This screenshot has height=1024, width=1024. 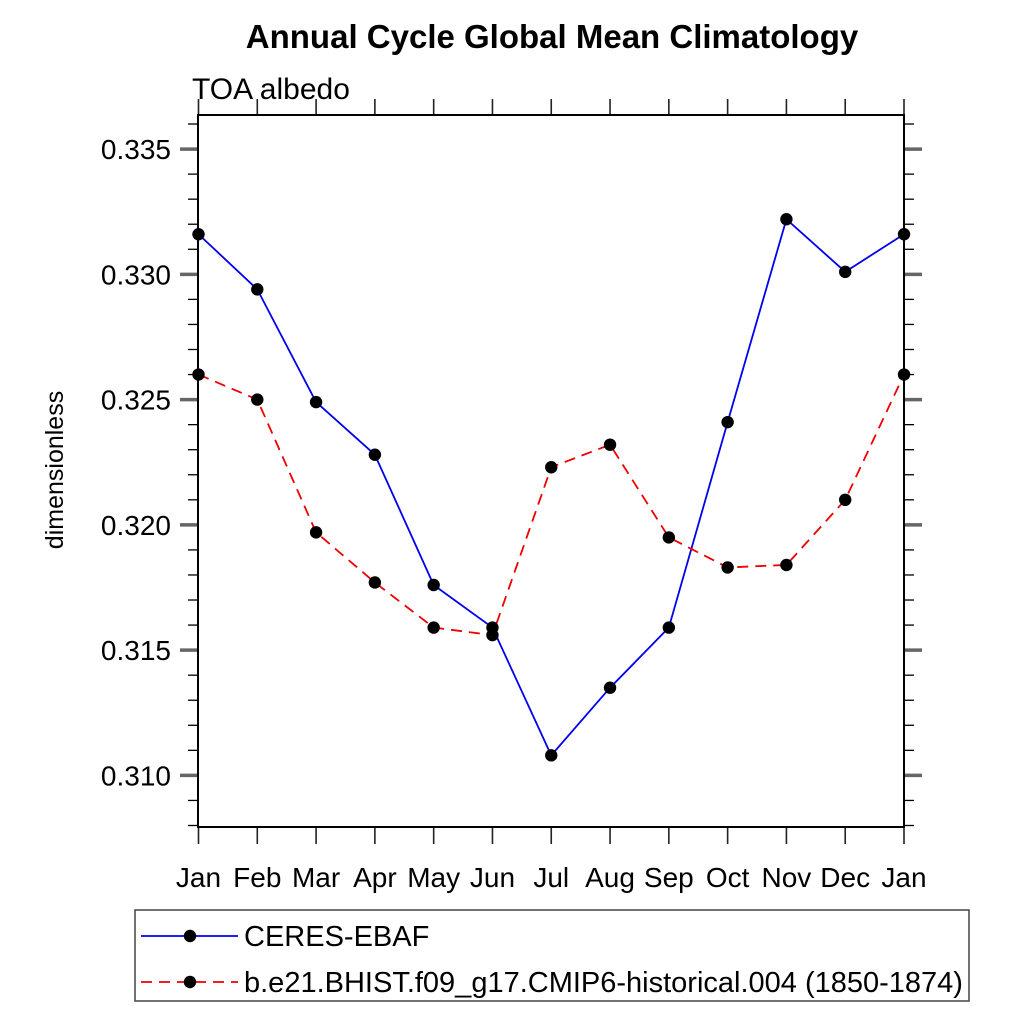 I want to click on chart-title: Annual Cycle Global Mean Climatology, so click(x=552, y=36).